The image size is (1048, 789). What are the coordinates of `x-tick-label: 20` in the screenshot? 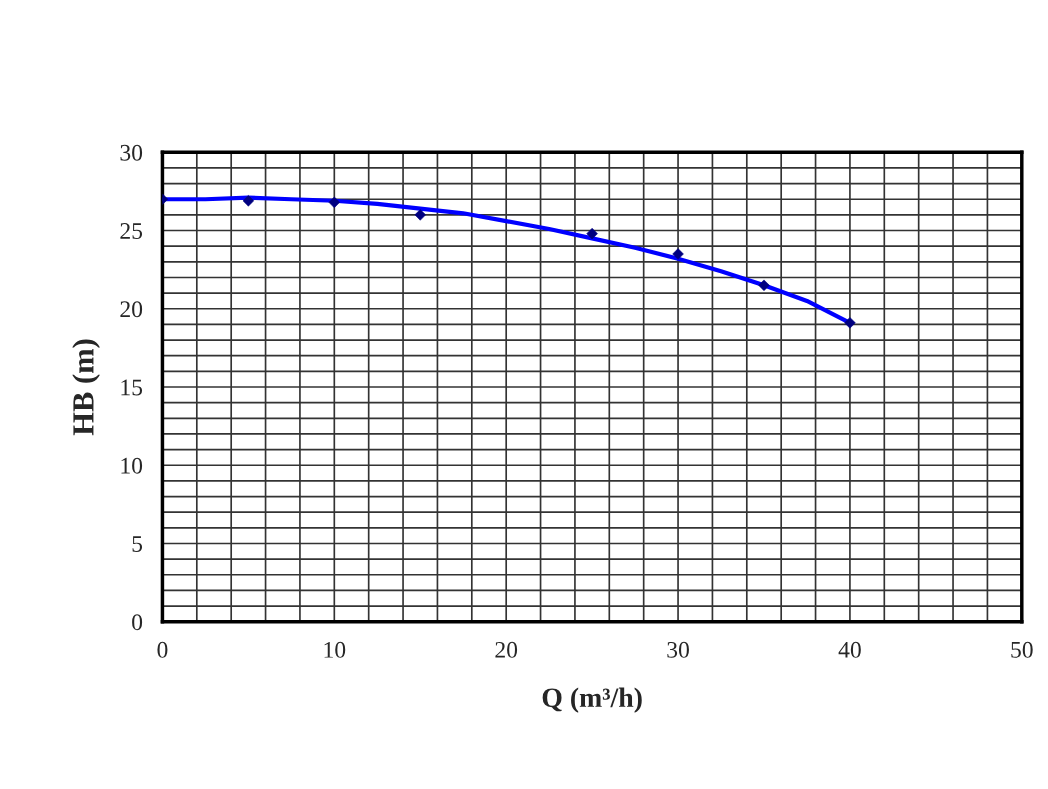 It's located at (506, 649).